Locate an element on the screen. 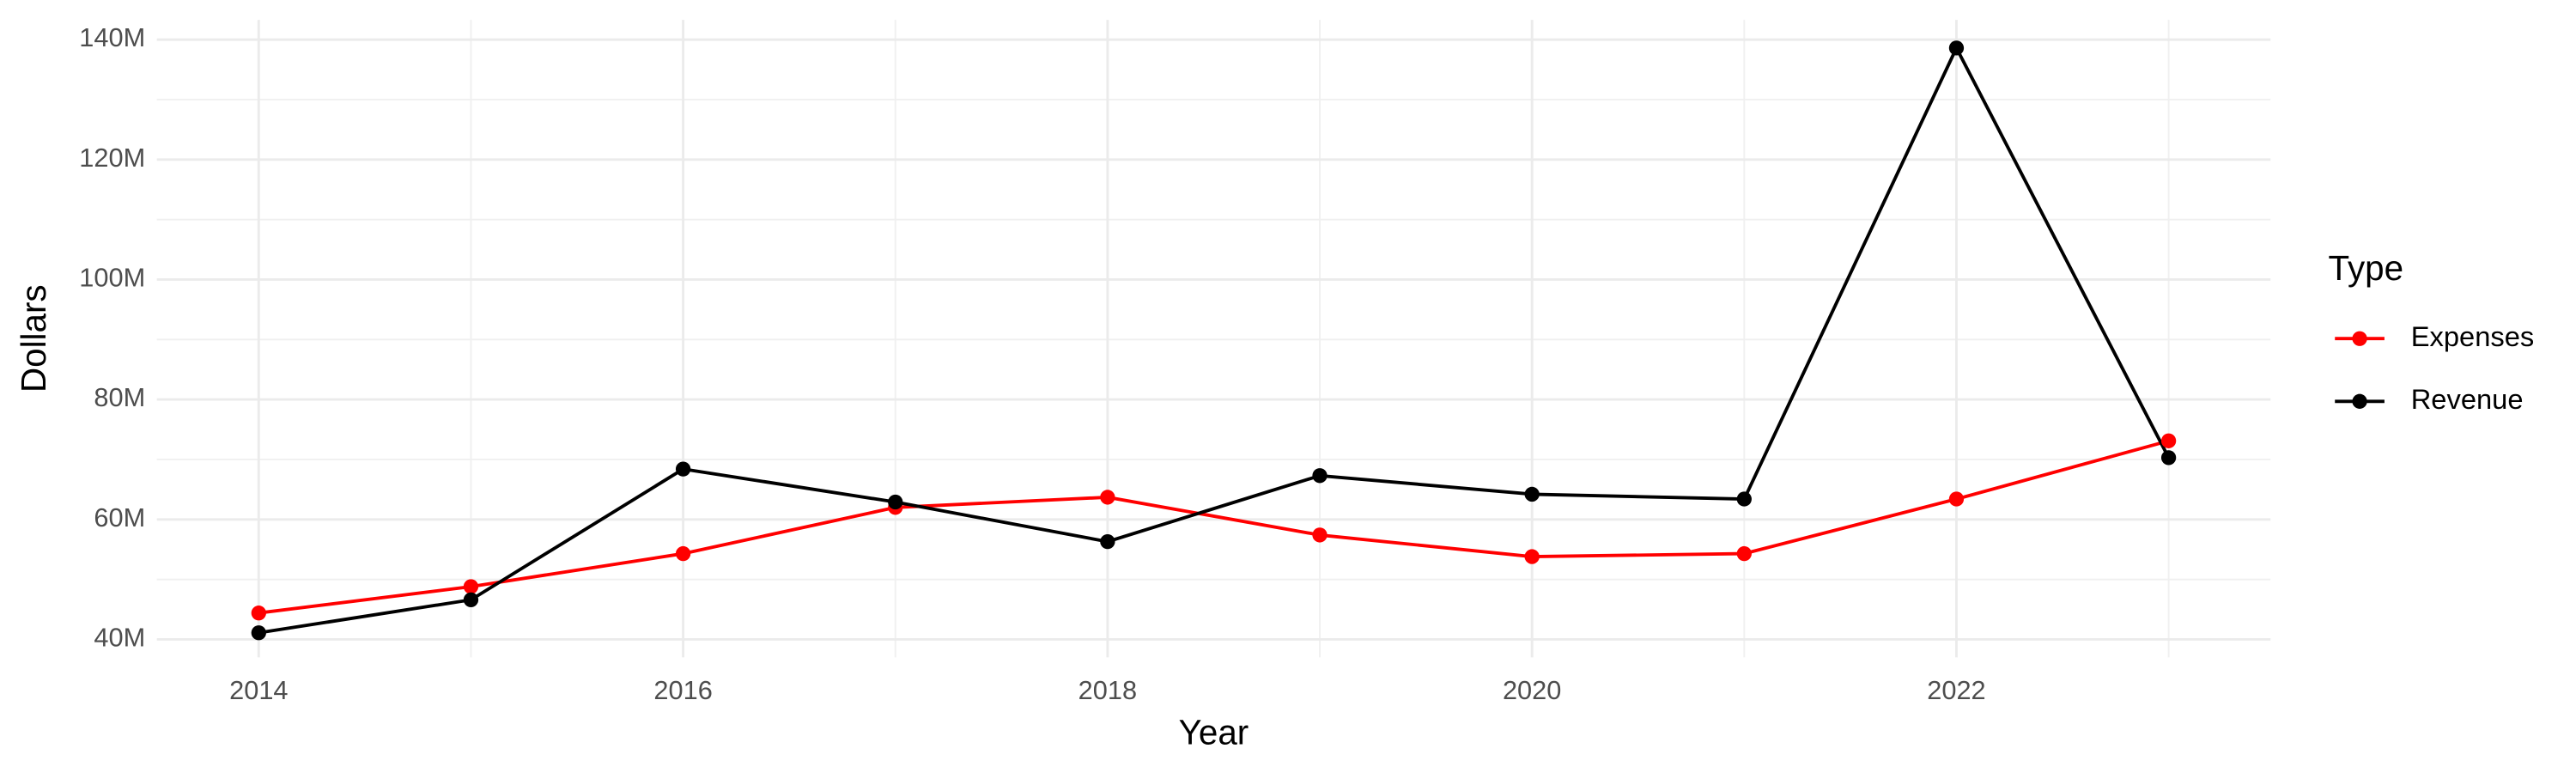 The width and height of the screenshot is (2576, 773). legend-label: Revenue is located at coordinates (2467, 399).